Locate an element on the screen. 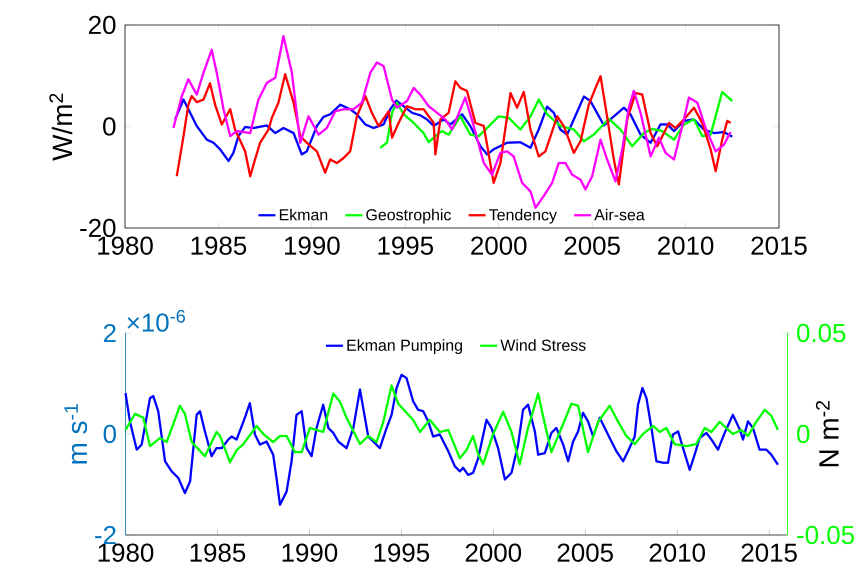 The image size is (866, 578). legend-label: Tendency is located at coordinates (523, 216).